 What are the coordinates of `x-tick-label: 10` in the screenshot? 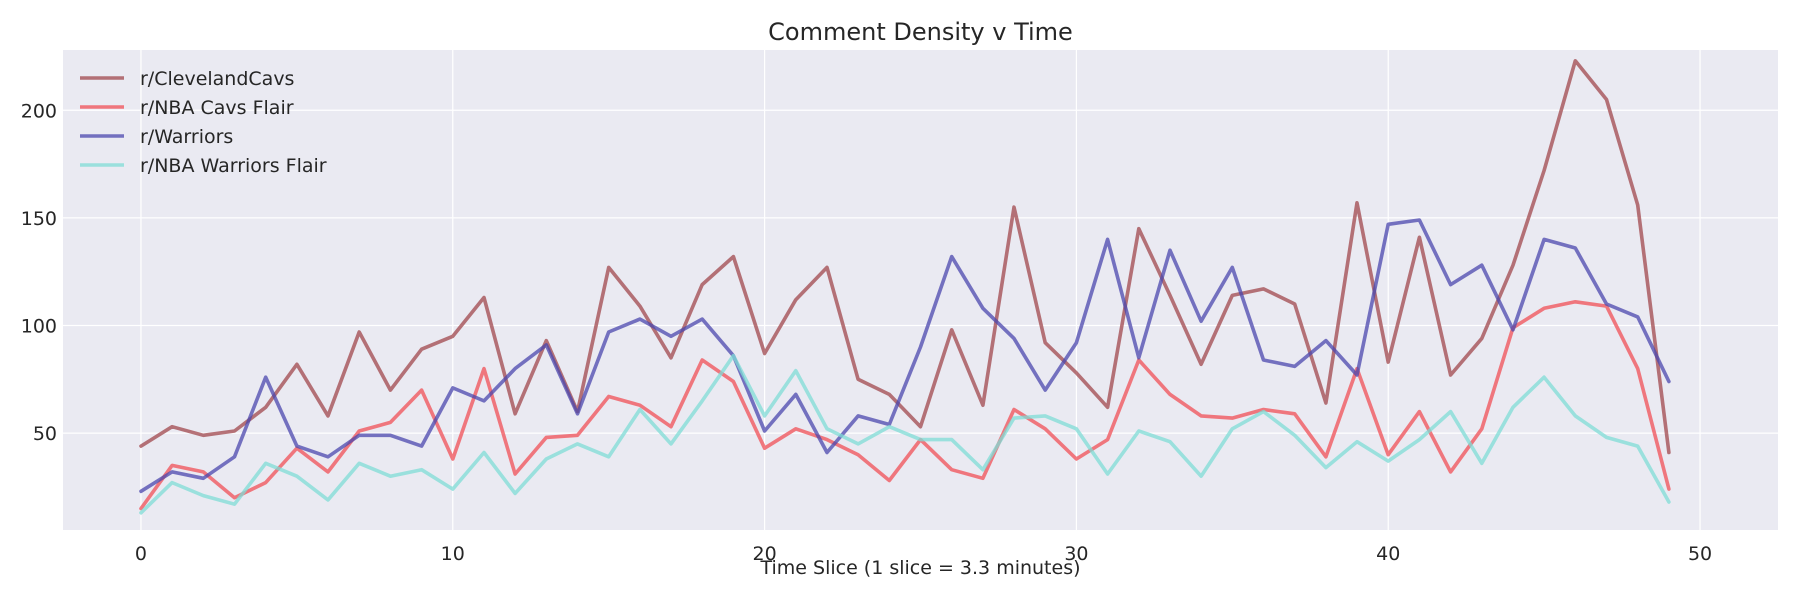 It's located at (453, 554).